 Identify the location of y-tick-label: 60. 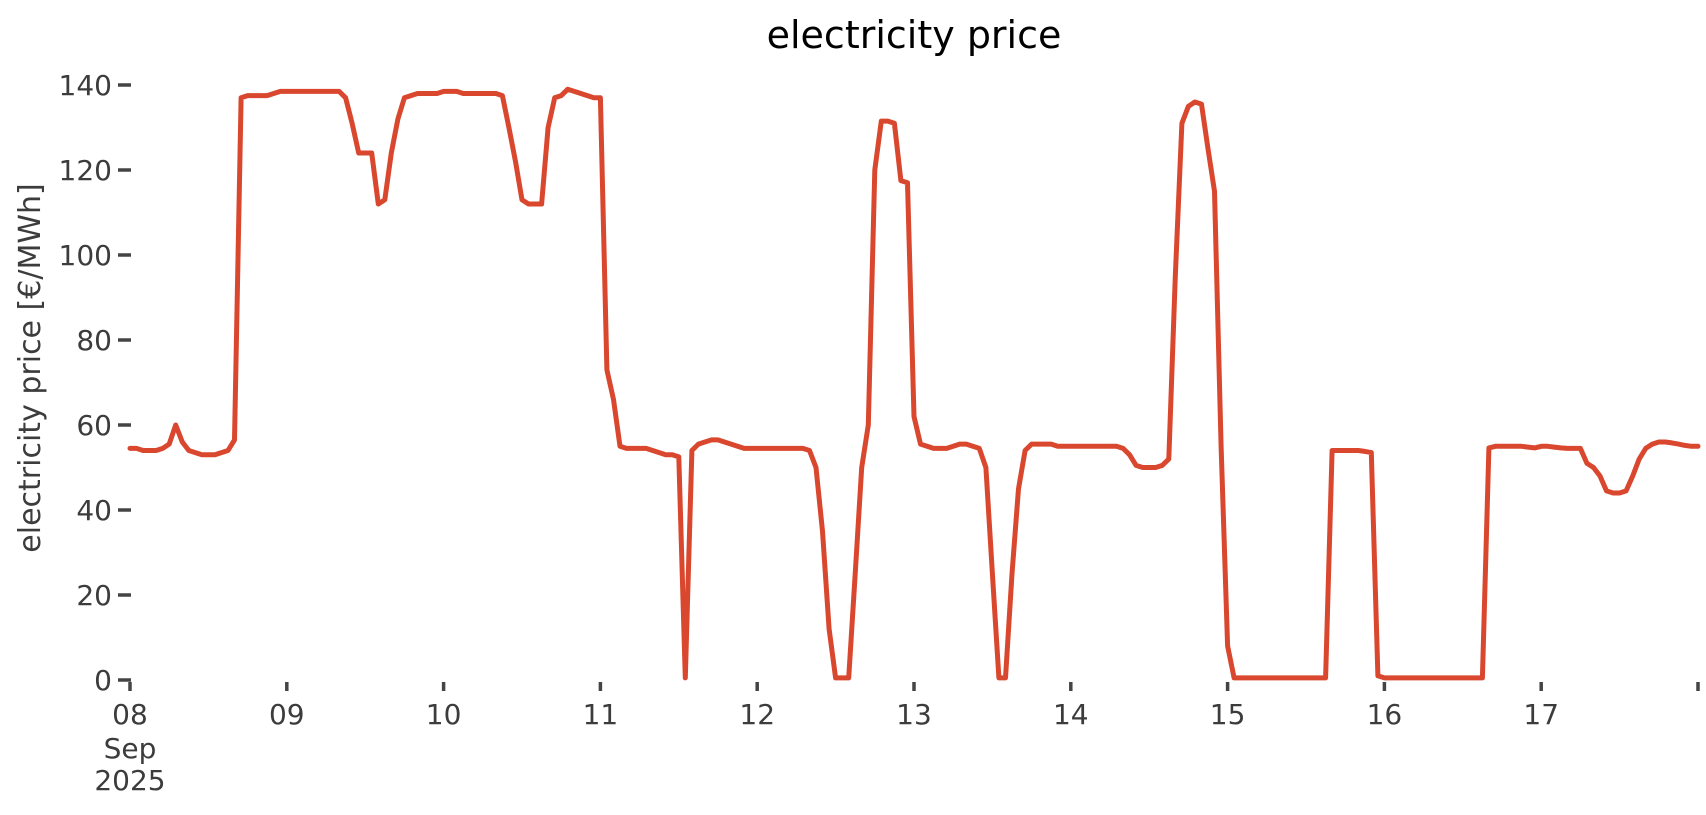
(94, 425).